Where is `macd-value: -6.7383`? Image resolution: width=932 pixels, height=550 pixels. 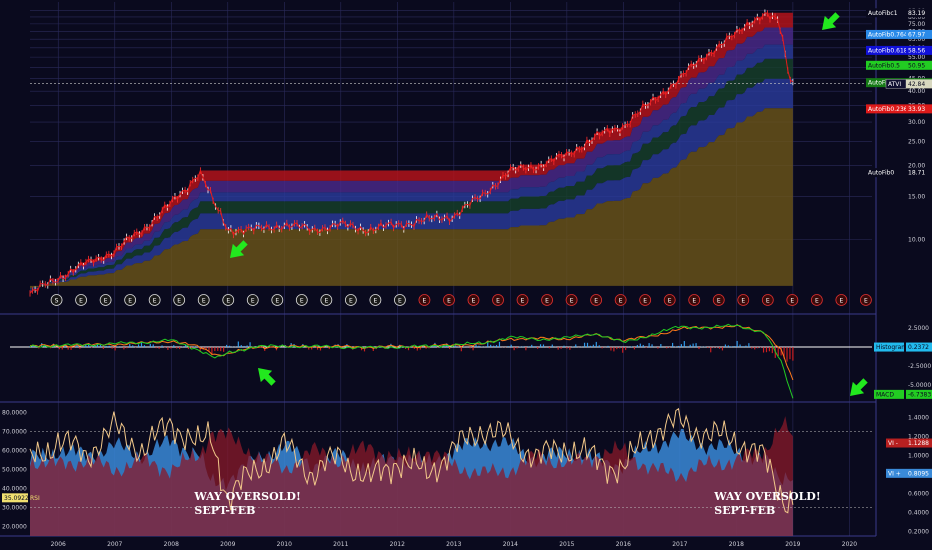 macd-value: -6.7383 is located at coordinates (919, 394).